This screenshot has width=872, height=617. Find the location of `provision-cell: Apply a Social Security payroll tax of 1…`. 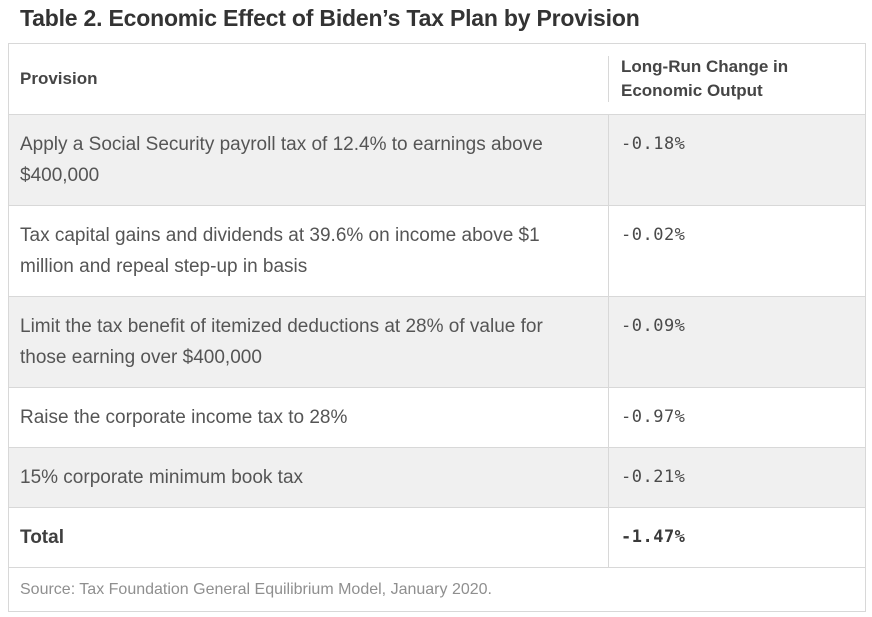

provision-cell: Apply a Social Security payroll tax of 1… is located at coordinates (309, 160).